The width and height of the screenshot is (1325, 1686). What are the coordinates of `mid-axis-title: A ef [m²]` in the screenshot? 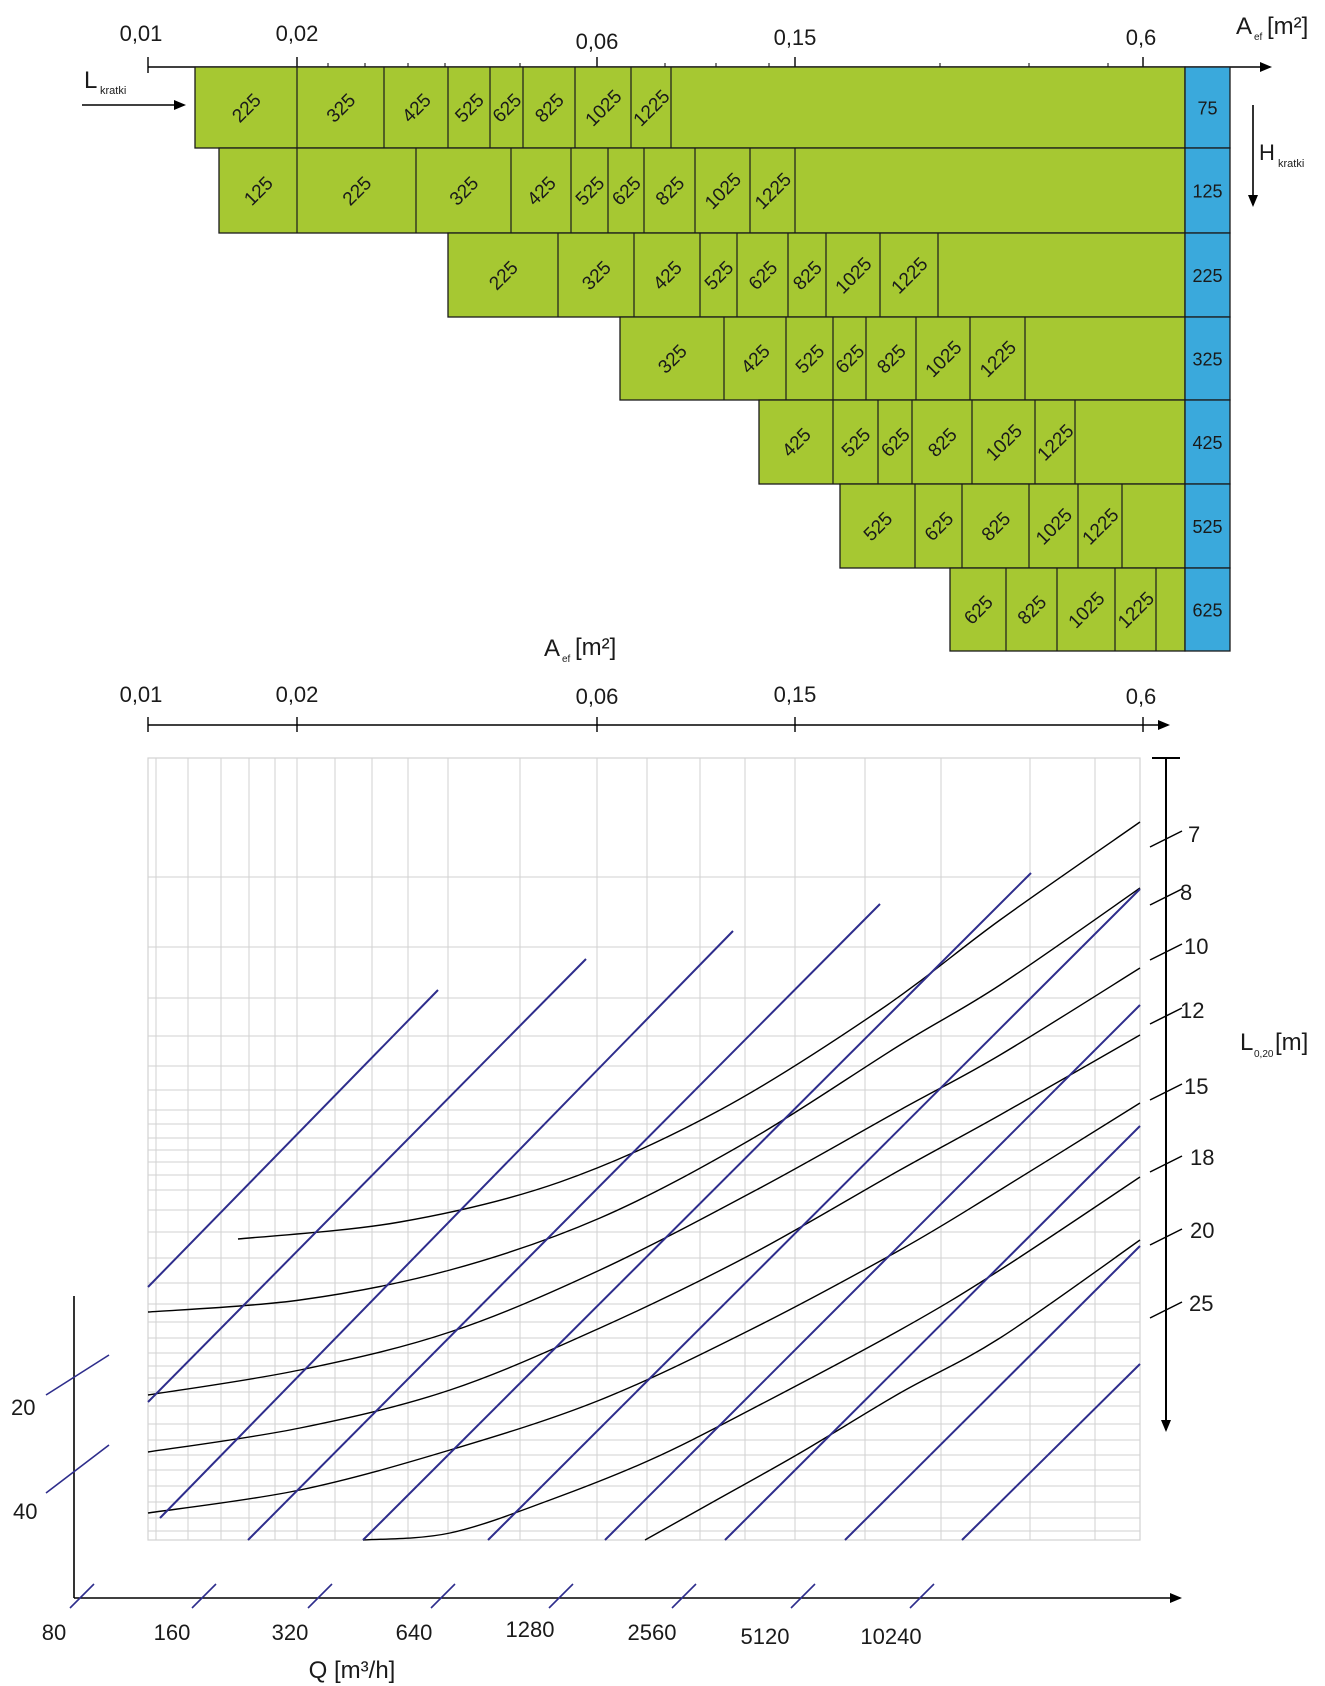 It's located at (580, 649).